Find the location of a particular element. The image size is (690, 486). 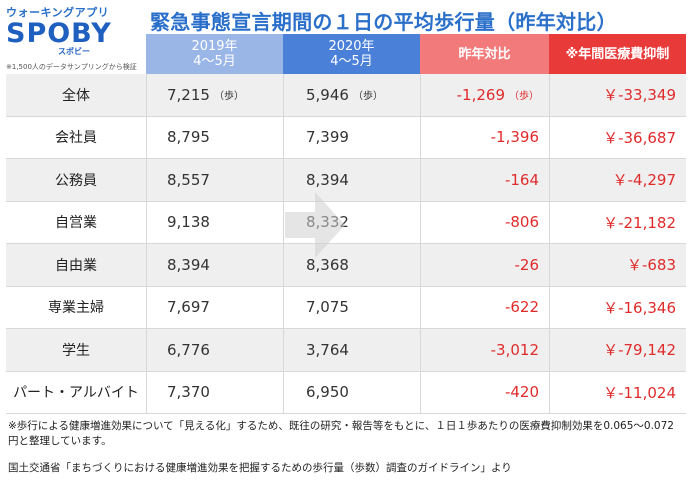

table-row: 自由業 8,394 8,368 -26 ￥-683 is located at coordinates (346, 265).